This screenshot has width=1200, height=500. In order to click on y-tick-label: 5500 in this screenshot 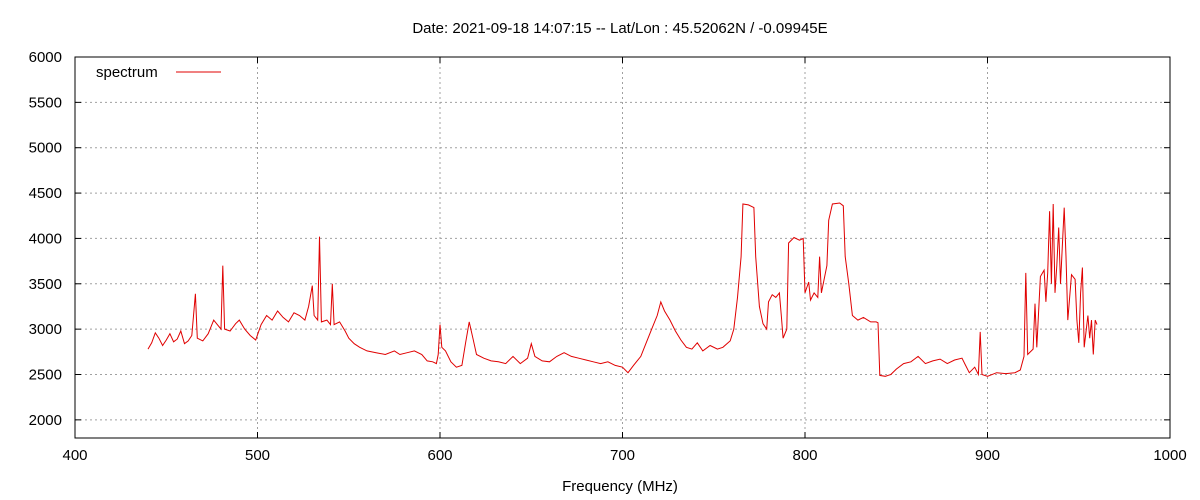, I will do `click(45, 102)`.